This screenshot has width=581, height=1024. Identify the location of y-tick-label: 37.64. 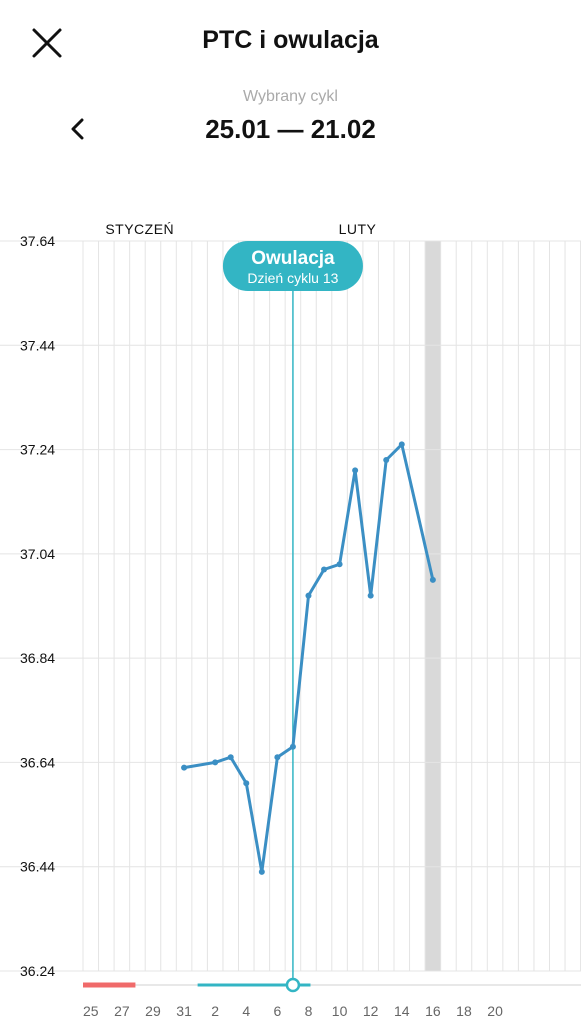
(37, 241).